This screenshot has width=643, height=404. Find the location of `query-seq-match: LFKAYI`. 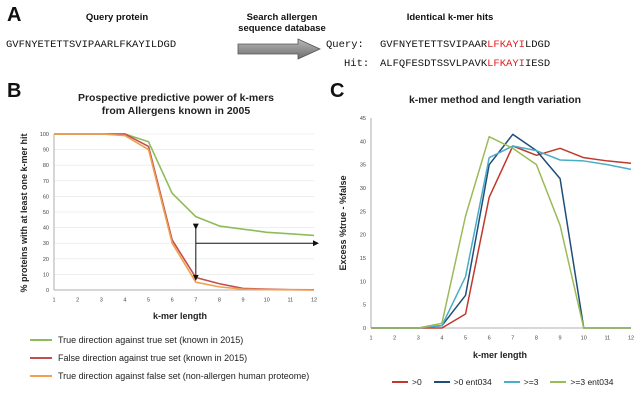

query-seq-match: LFKAYI is located at coordinates (506, 45).